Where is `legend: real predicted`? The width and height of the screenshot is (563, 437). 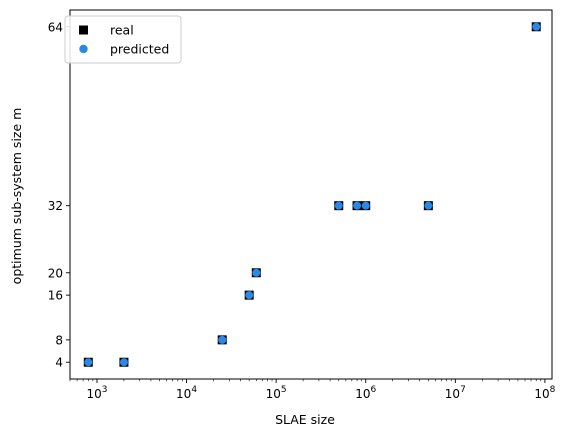
legend: real predicted is located at coordinates (123, 39).